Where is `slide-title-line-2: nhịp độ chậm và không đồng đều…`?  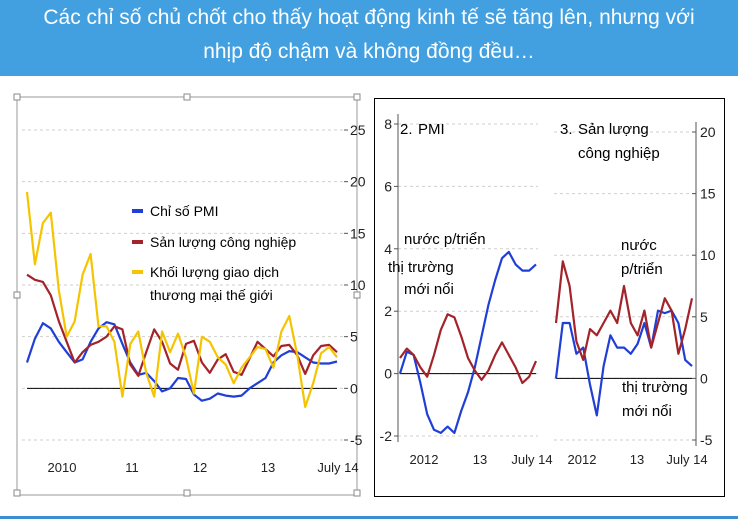
slide-title-line-2: nhịp độ chậm và không đồng đều… is located at coordinates (369, 51).